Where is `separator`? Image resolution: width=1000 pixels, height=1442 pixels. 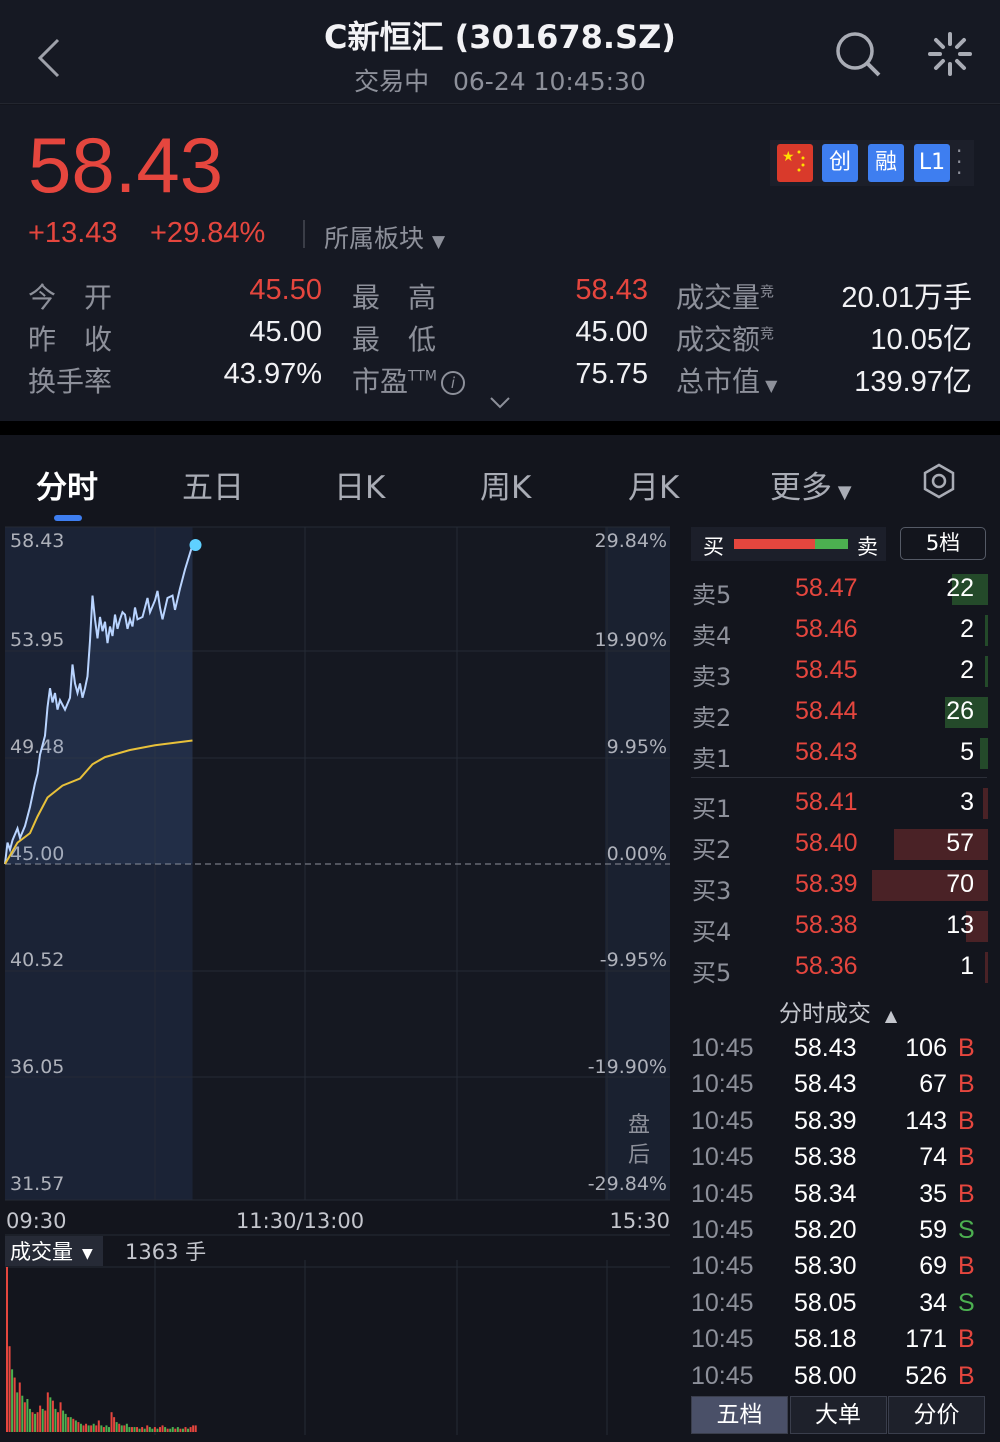 separator is located at coordinates (500, 428).